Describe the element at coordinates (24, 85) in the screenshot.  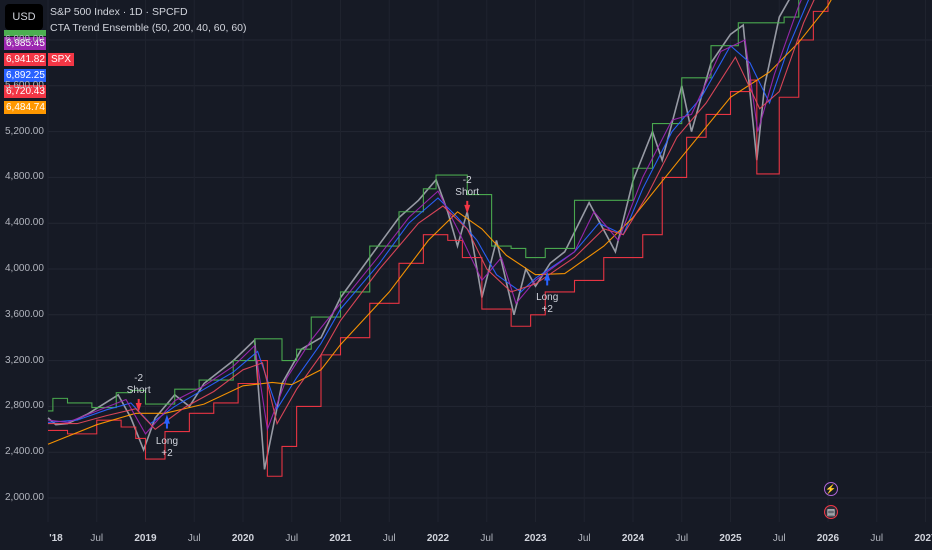
I see `y-tick-label: 5,600.00` at that location.